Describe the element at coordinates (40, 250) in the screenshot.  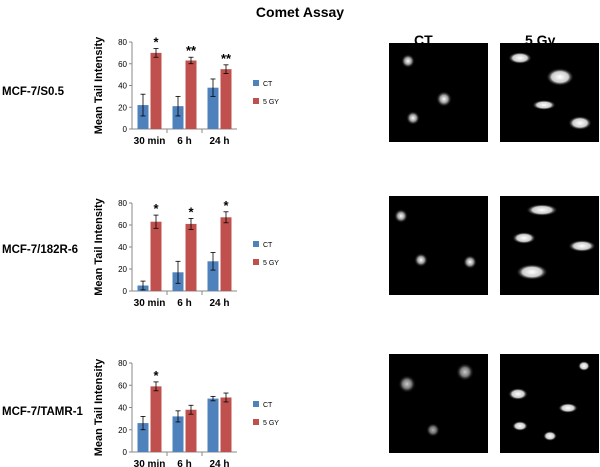
I see `row-label: MCF-7/182R-6` at that location.